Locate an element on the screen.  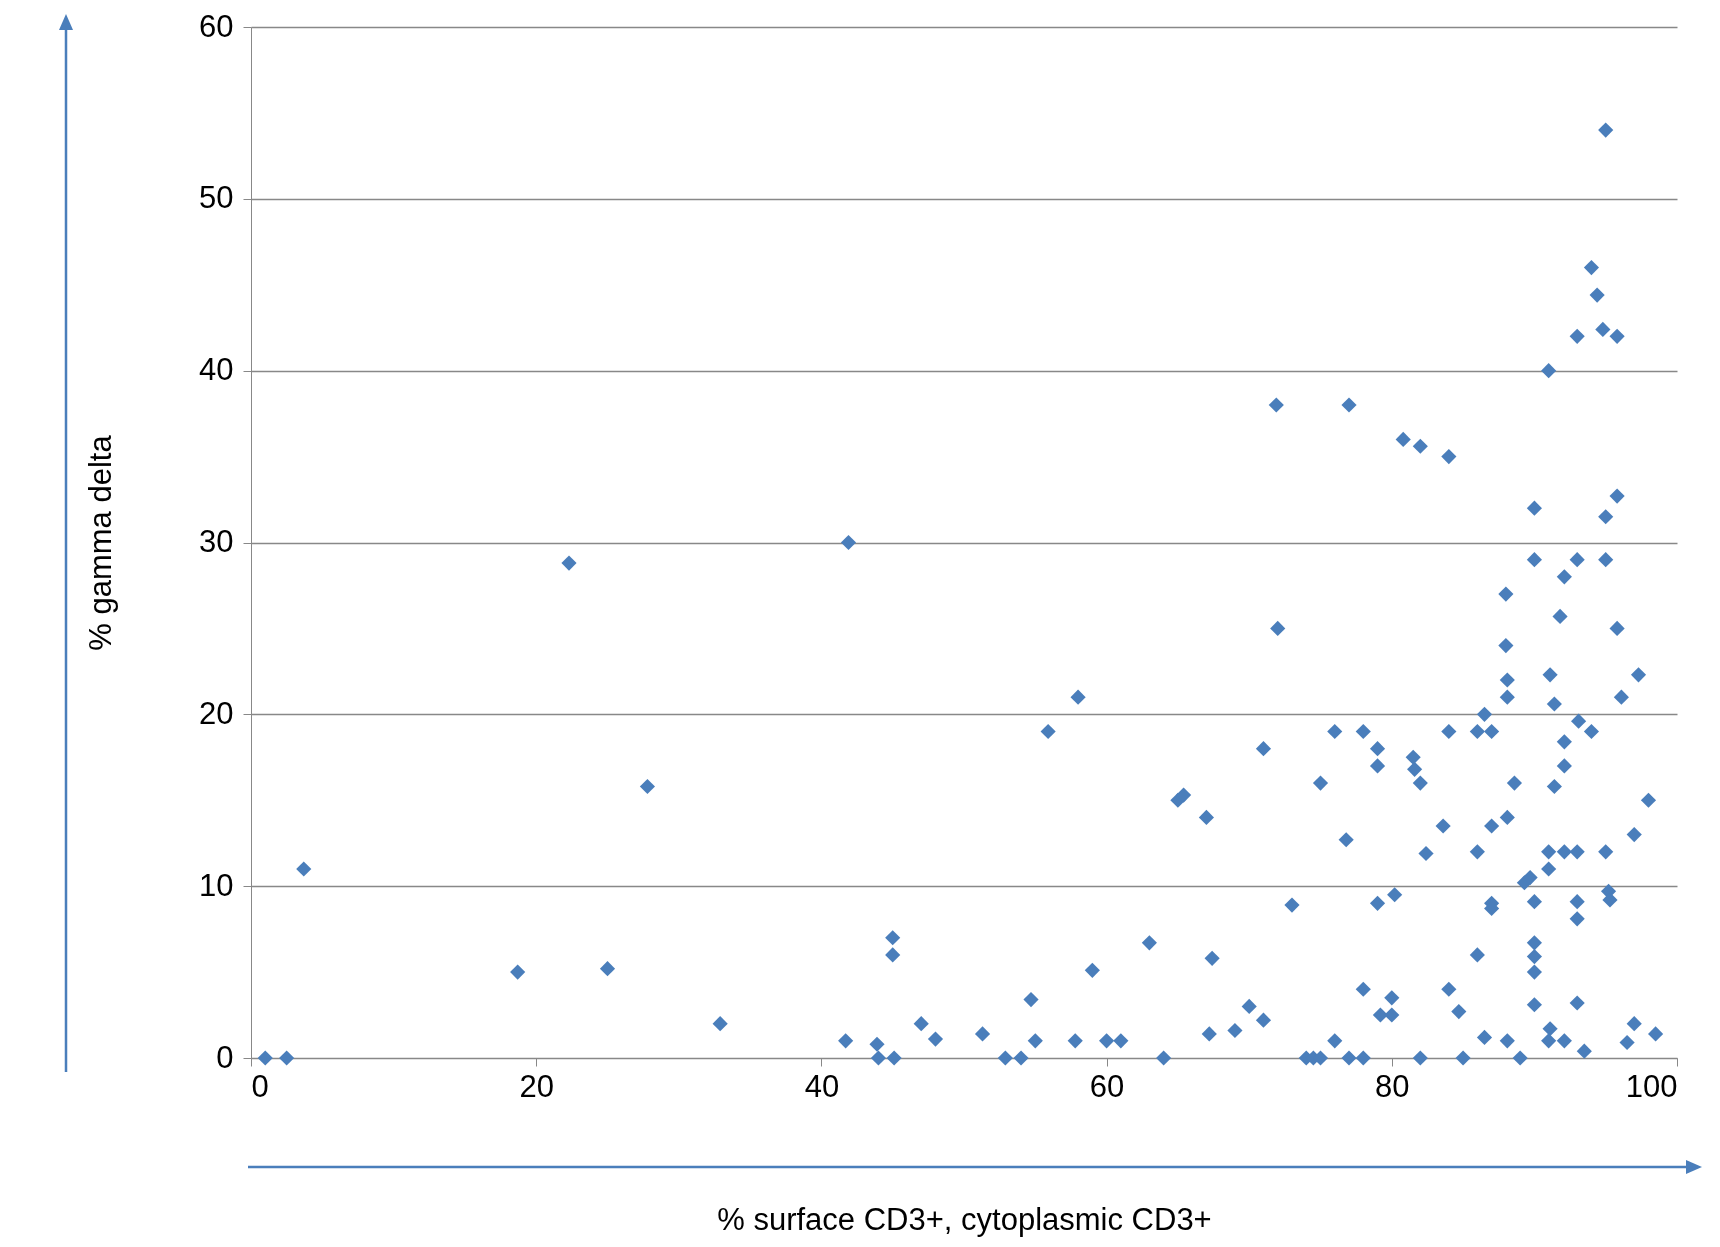
y-tick-label: 50 is located at coordinates (216, 198).